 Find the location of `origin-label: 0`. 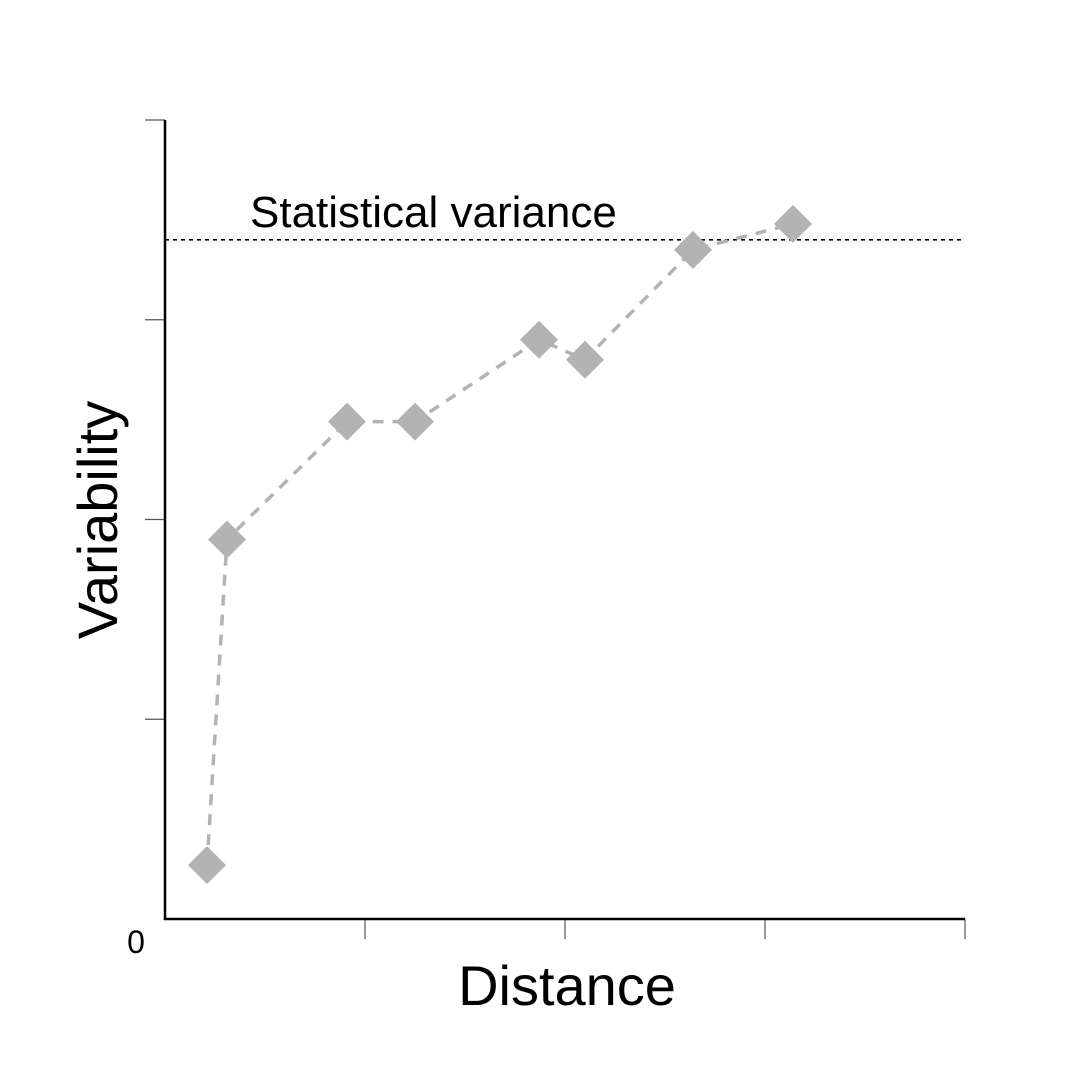

origin-label: 0 is located at coordinates (136, 942).